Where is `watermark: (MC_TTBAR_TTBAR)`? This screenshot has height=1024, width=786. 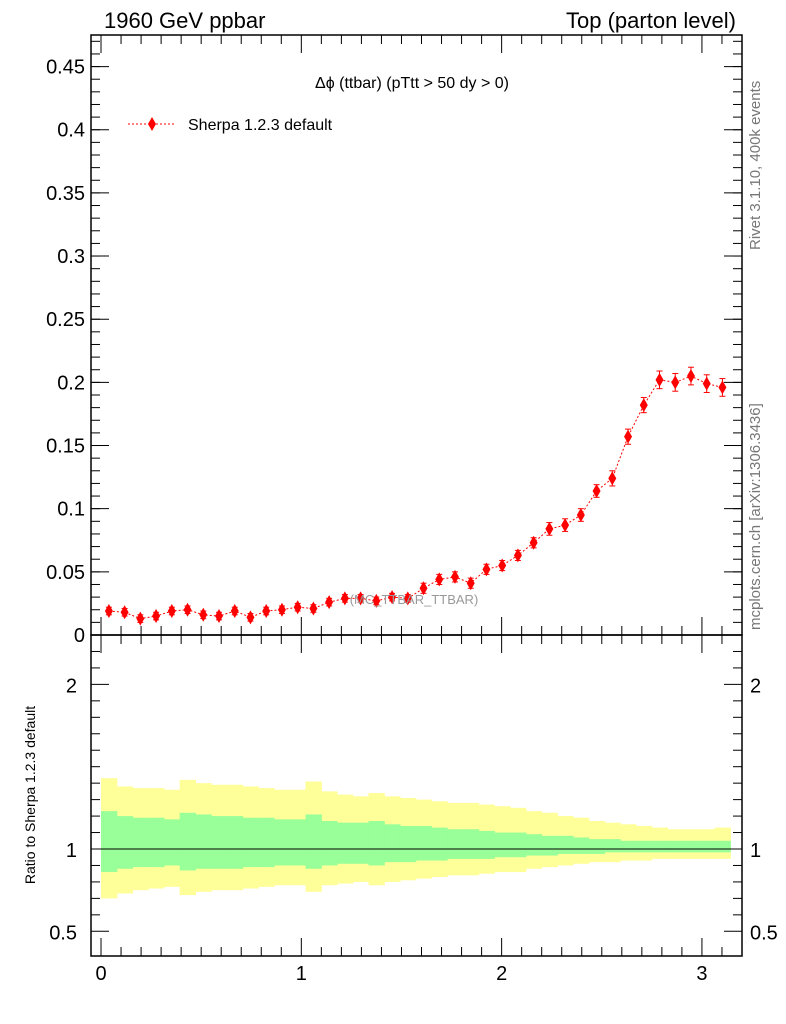
watermark: (MC_TTBAR_TTBAR) is located at coordinates (414, 599).